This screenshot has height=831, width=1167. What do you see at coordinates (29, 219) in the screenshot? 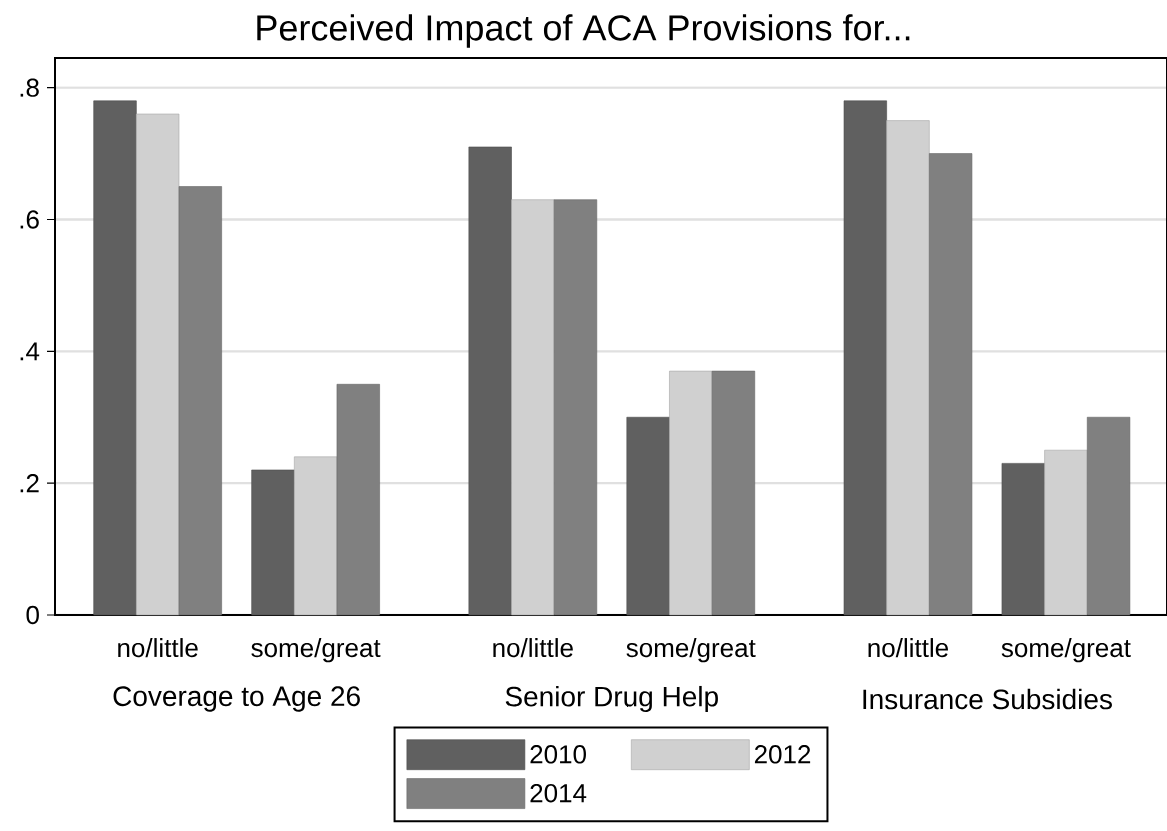
I see `y-tick-label: .6` at bounding box center [29, 219].